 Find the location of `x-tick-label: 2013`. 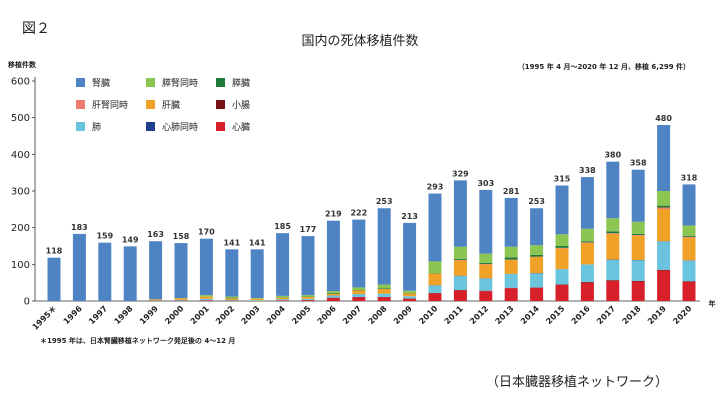

x-tick-label: 2013 is located at coordinates (505, 315).